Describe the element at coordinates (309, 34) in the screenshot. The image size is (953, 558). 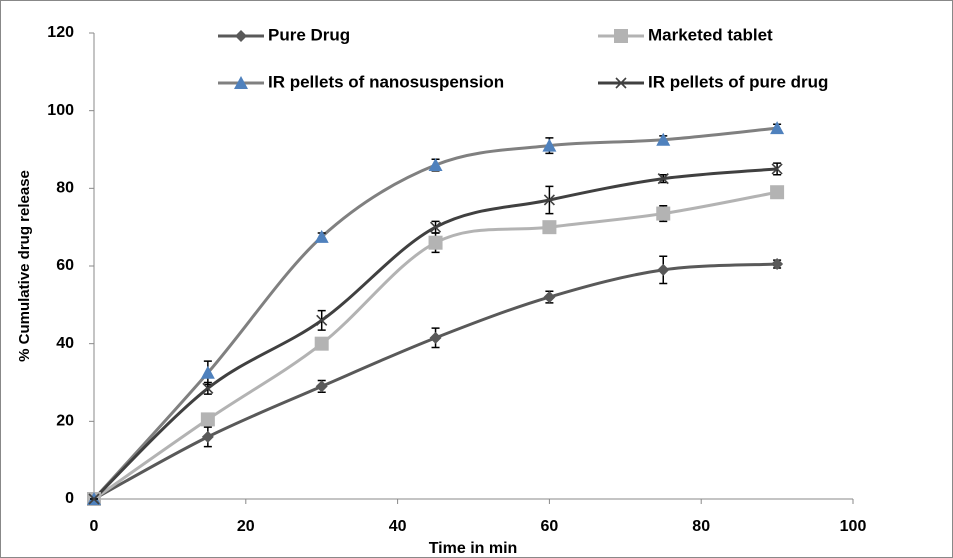
I see `legend-label: Pure Drug` at that location.